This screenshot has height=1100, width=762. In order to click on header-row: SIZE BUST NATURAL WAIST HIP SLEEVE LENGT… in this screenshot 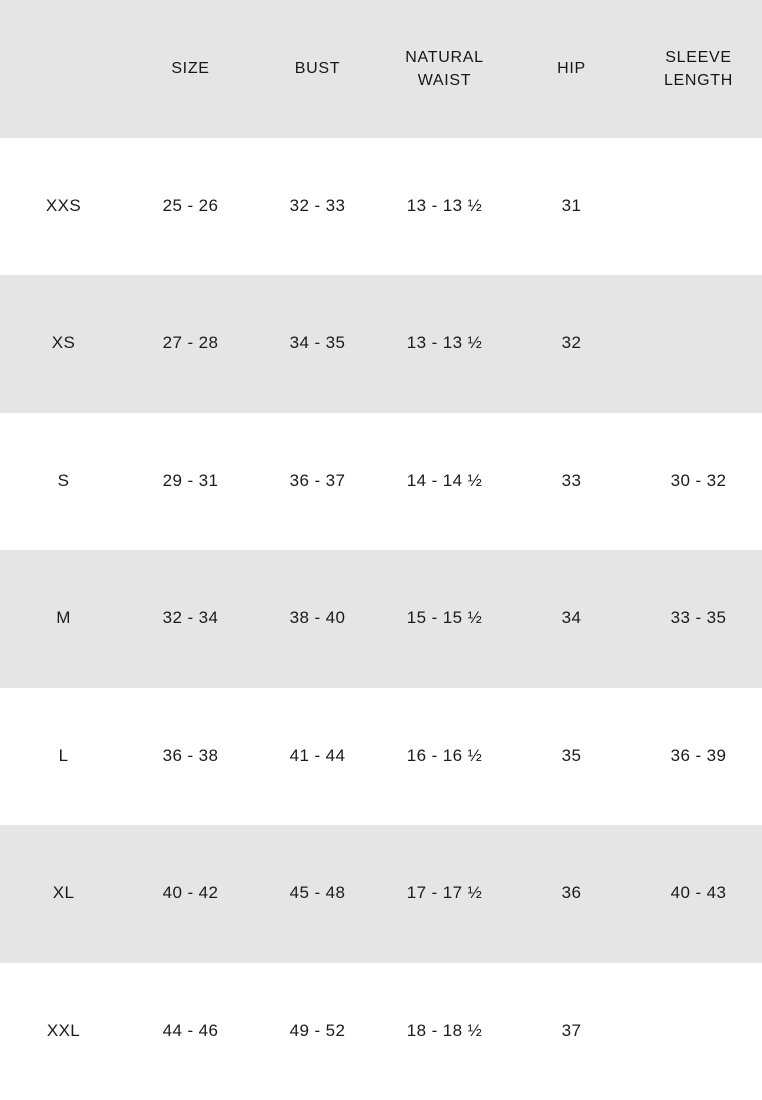, I will do `click(381, 69)`.